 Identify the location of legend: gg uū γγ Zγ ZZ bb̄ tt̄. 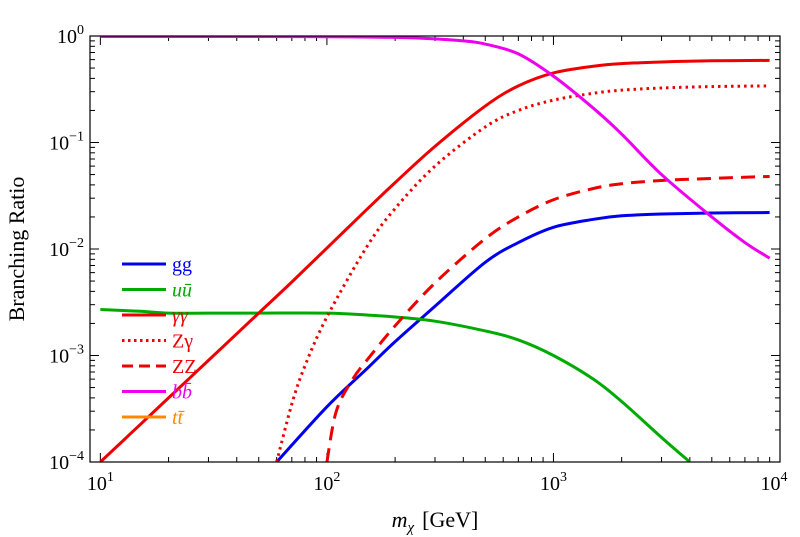
(159, 341).